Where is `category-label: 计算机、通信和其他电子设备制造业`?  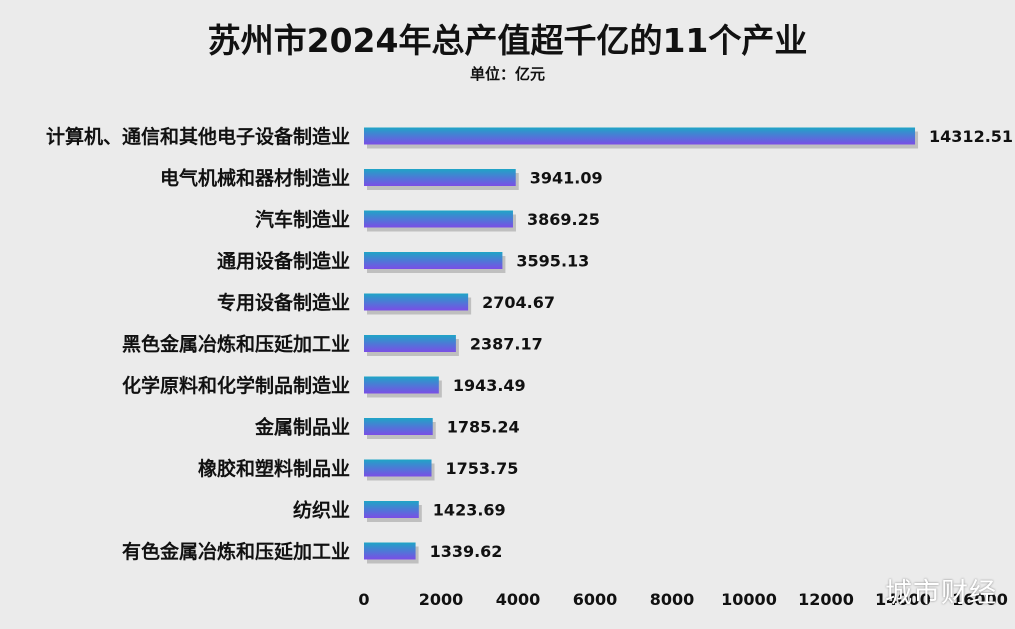
category-label: 计算机、通信和其他电子设备制造业 is located at coordinates (198, 136).